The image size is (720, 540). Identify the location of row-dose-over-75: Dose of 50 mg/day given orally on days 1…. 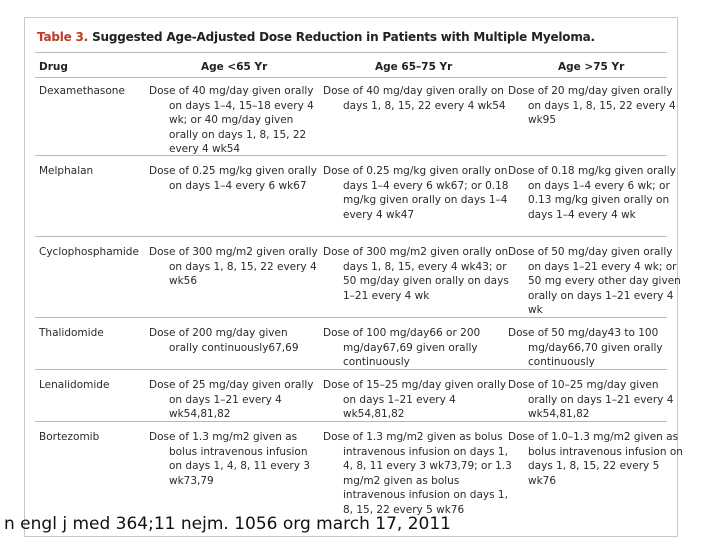
(594, 281).